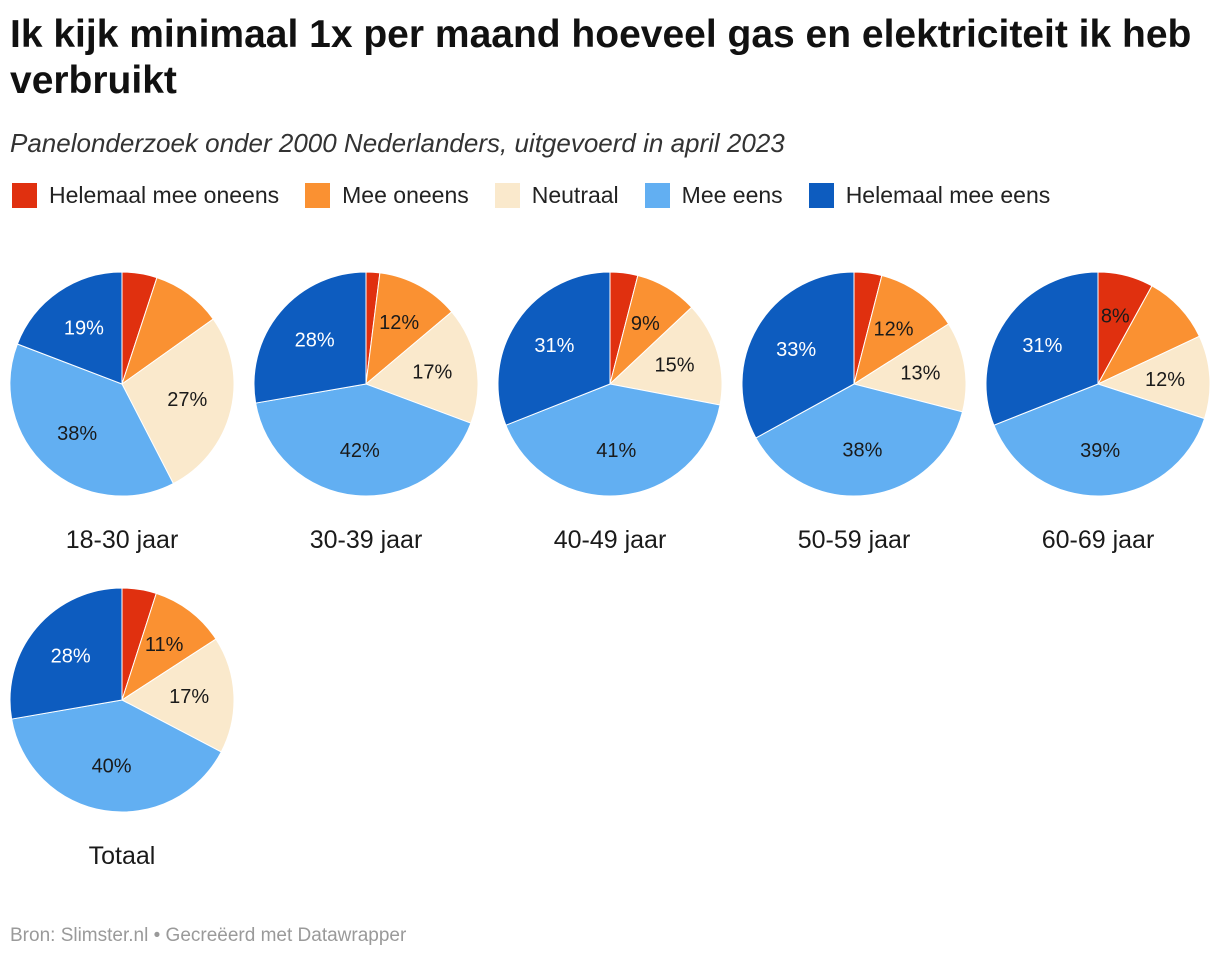 The width and height of the screenshot is (1220, 960). What do you see at coordinates (405, 195) in the screenshot?
I see `legend-label: Mee oneens` at bounding box center [405, 195].